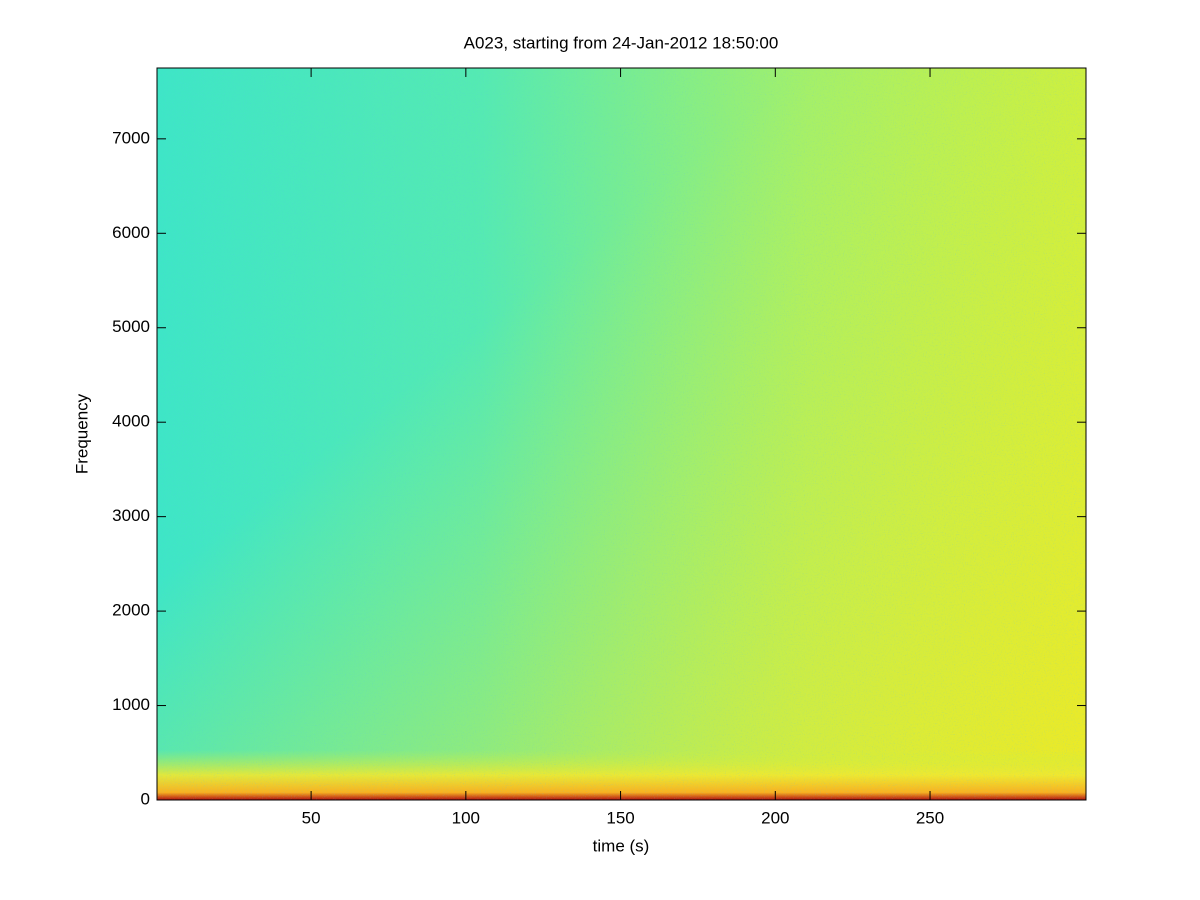 The width and height of the screenshot is (1200, 900). Describe the element at coordinates (131, 610) in the screenshot. I see `y-tick-label: 2000` at that location.